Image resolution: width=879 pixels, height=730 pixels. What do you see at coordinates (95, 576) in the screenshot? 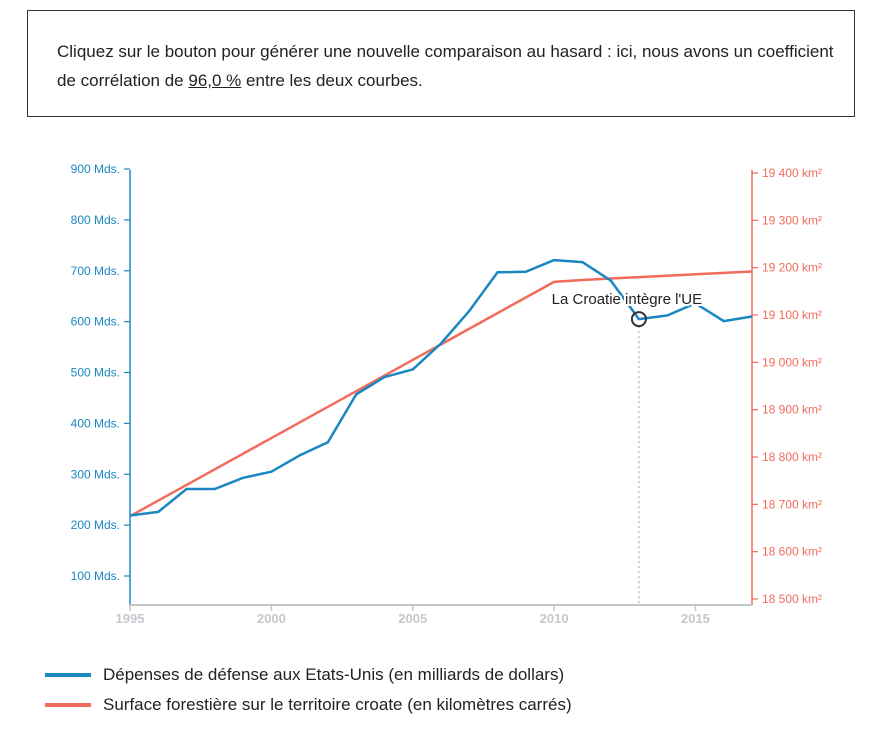
I see `left-y-tick-label: 100 Mds.` at bounding box center [95, 576].